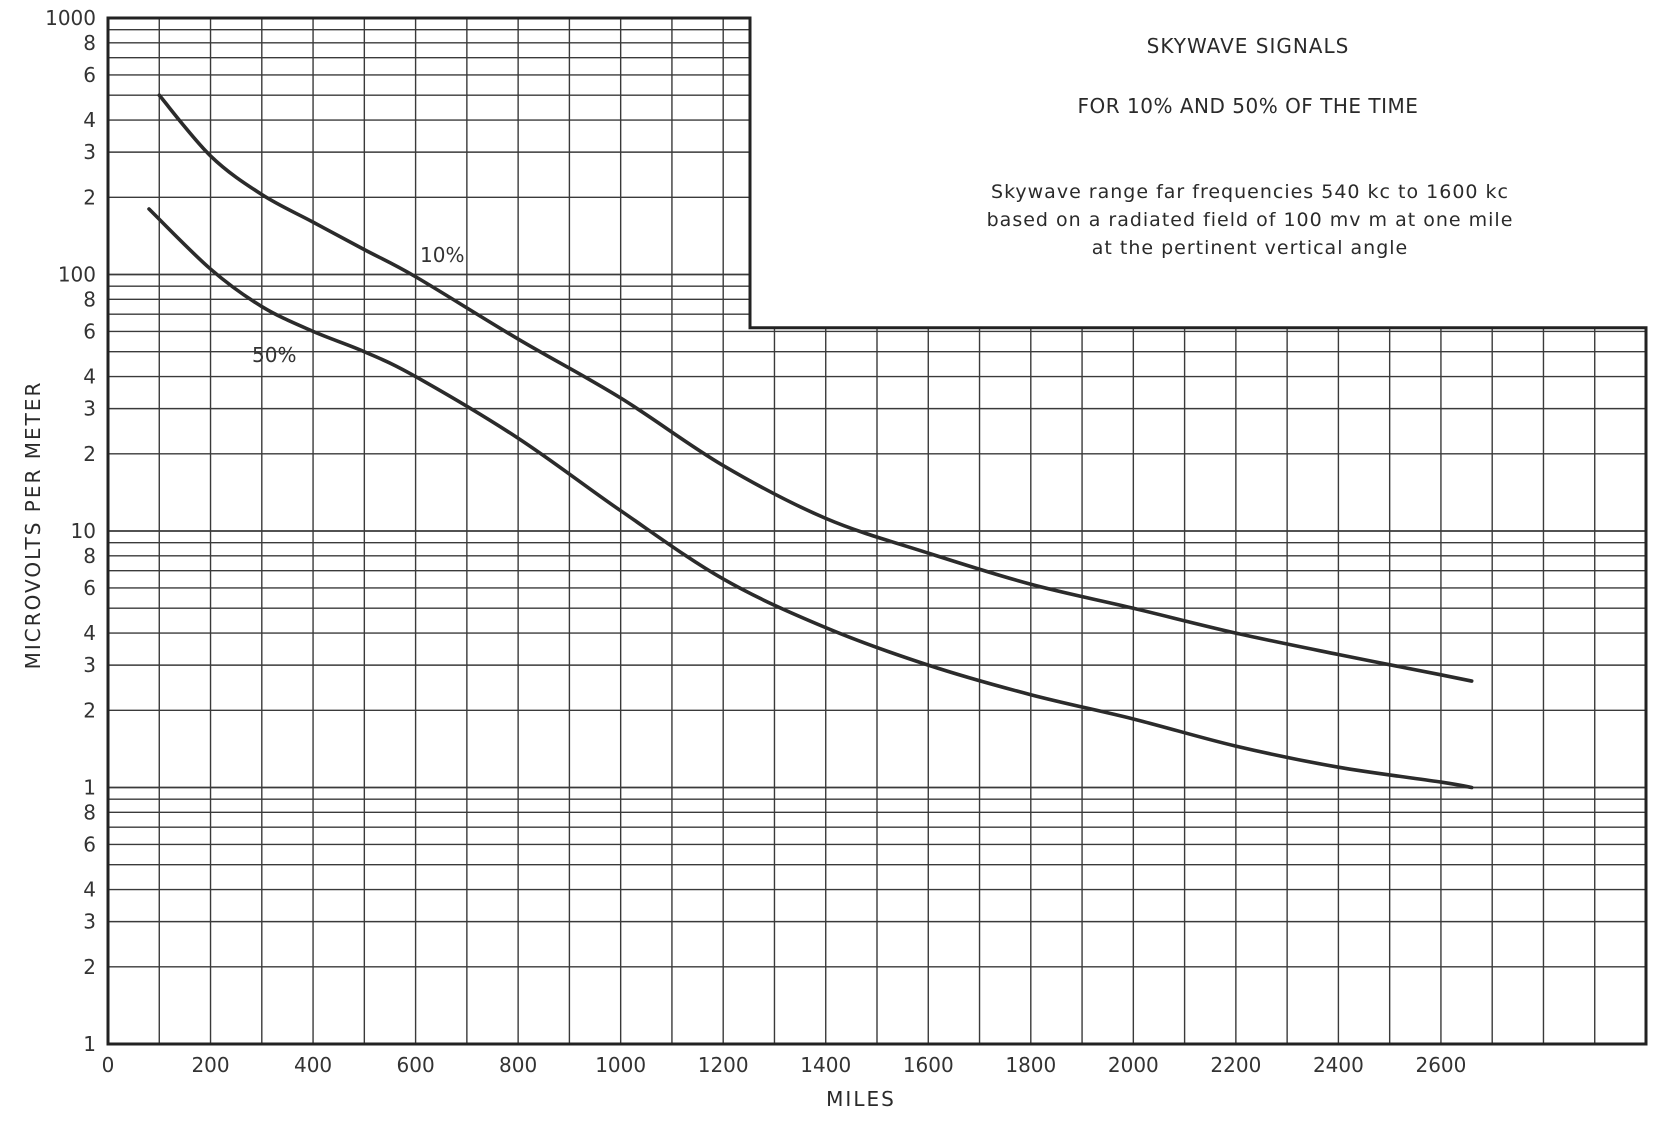  I want to click on x-tick-label: 2200, so click(1235, 1065).